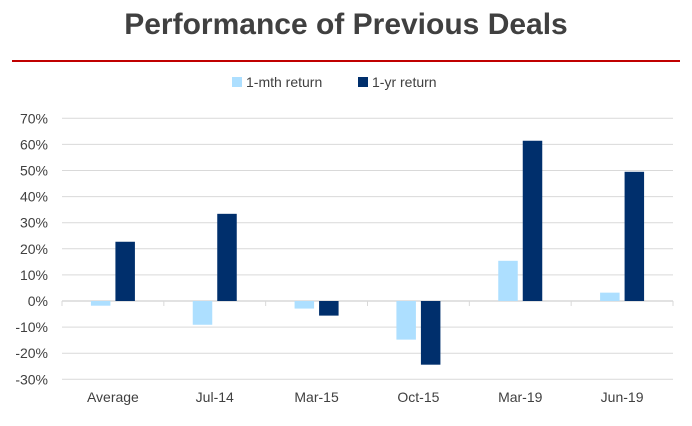  What do you see at coordinates (34, 275) in the screenshot?
I see `y-tick-label: 10%` at bounding box center [34, 275].